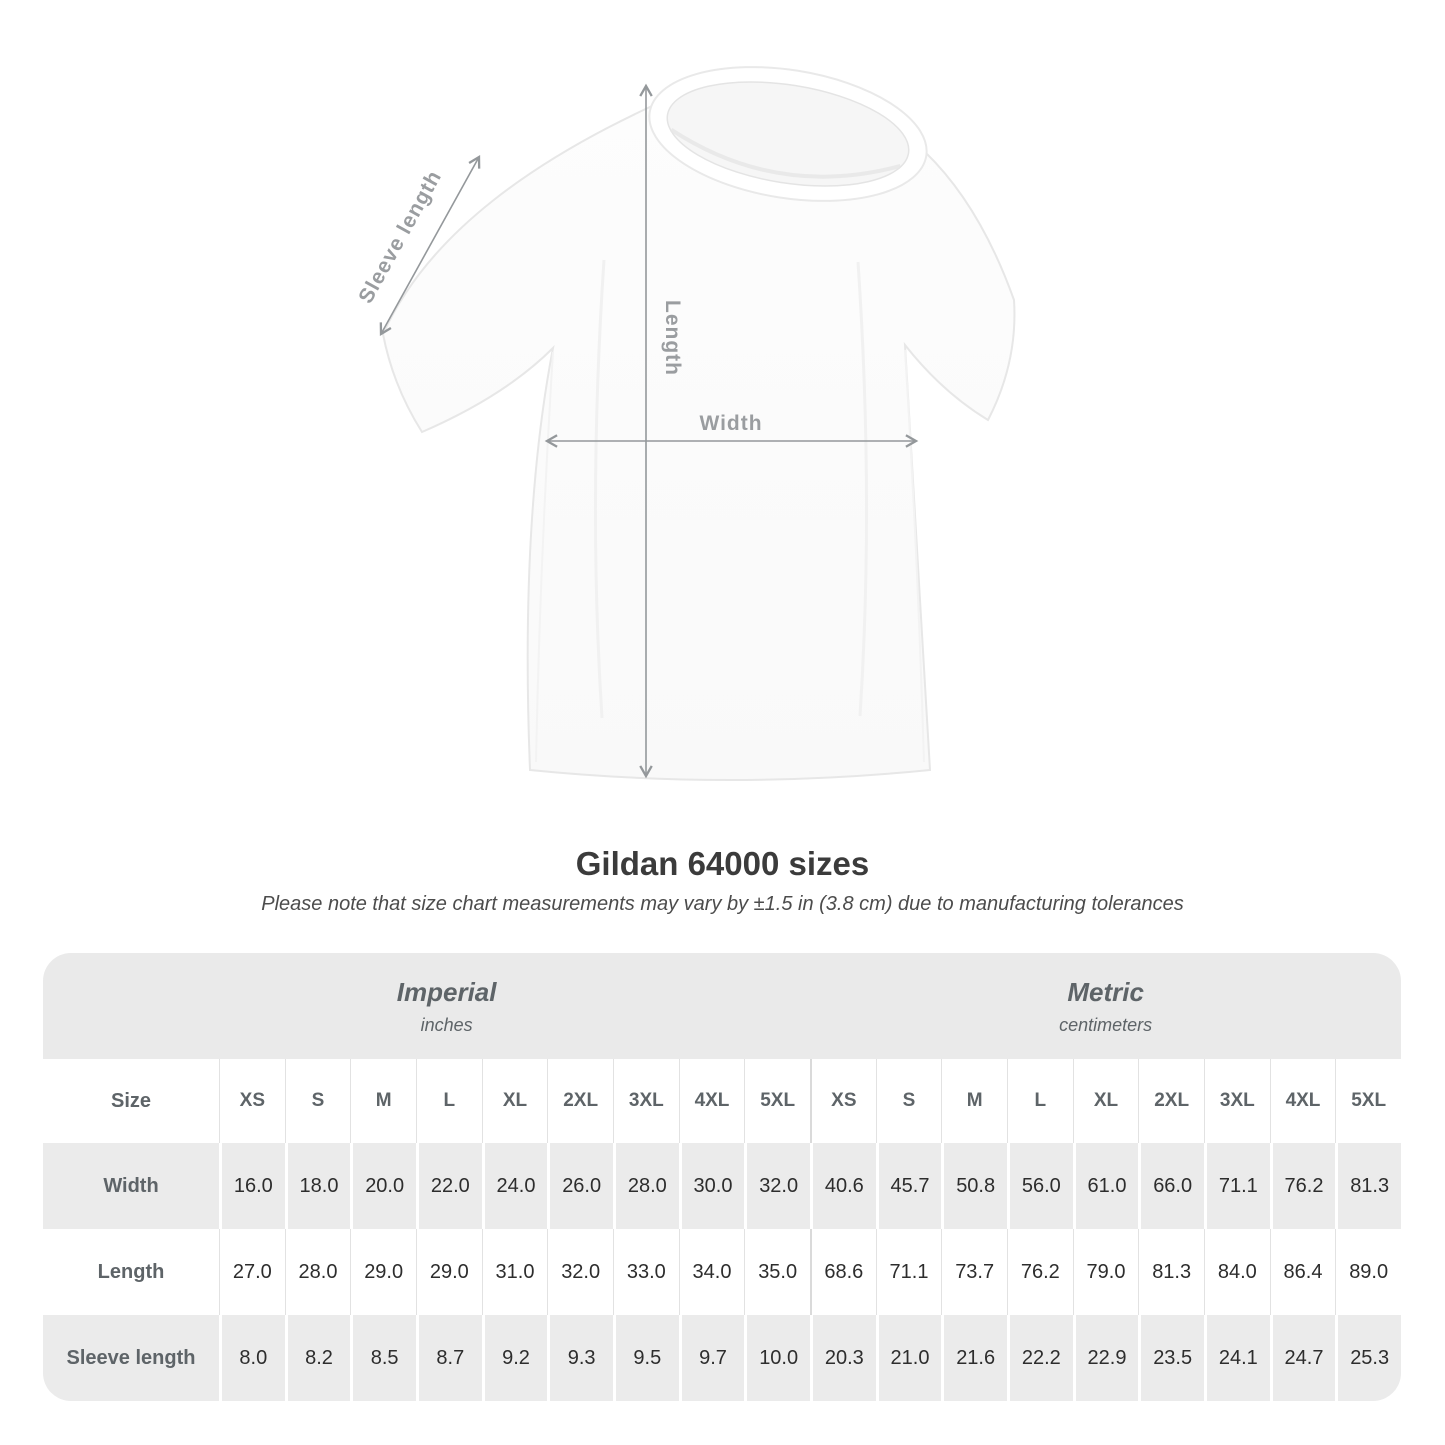 The height and width of the screenshot is (1445, 1445). What do you see at coordinates (908, 1101) in the screenshot?
I see `size-header-metric-s: S` at bounding box center [908, 1101].